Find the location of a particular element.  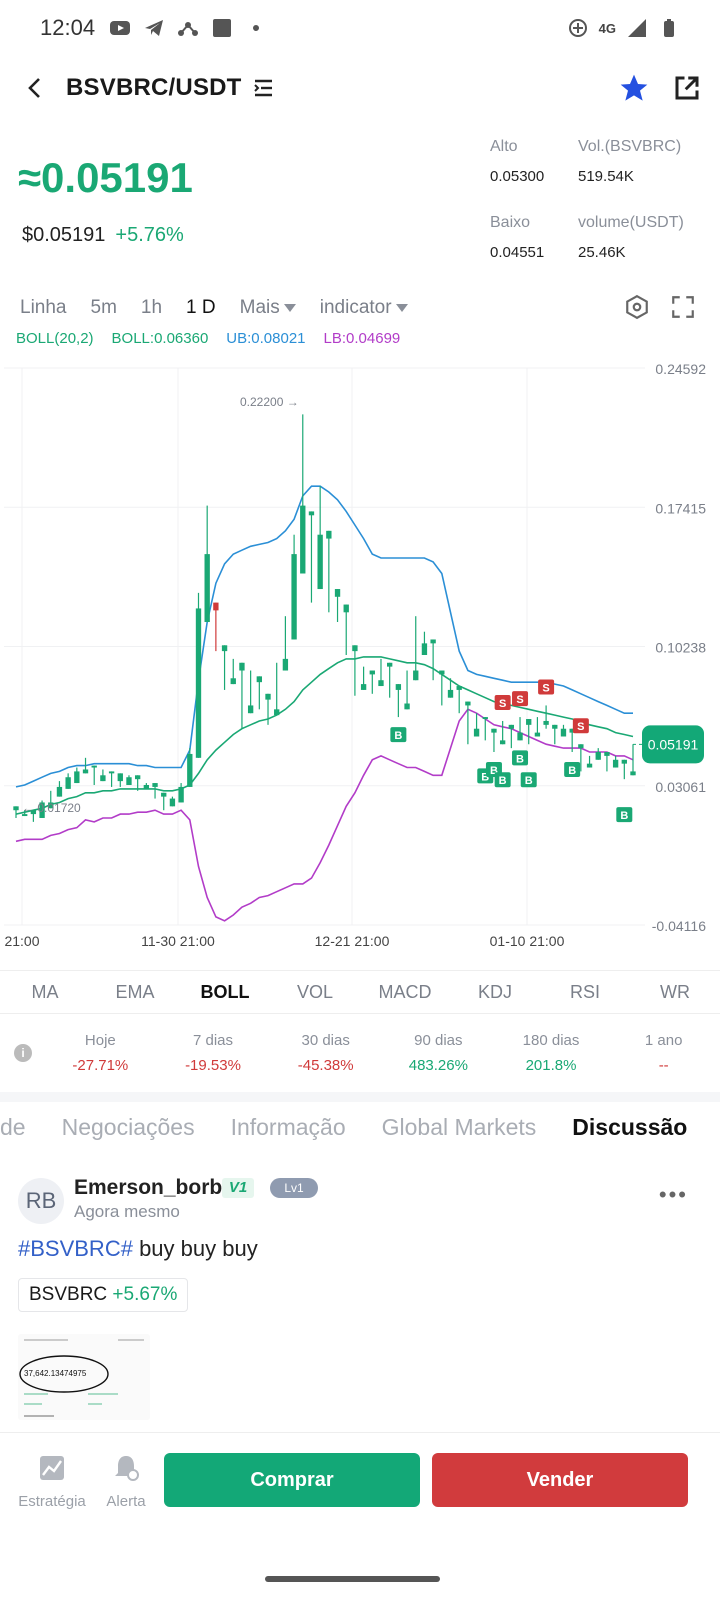

dot-icon is located at coordinates (256, 28).